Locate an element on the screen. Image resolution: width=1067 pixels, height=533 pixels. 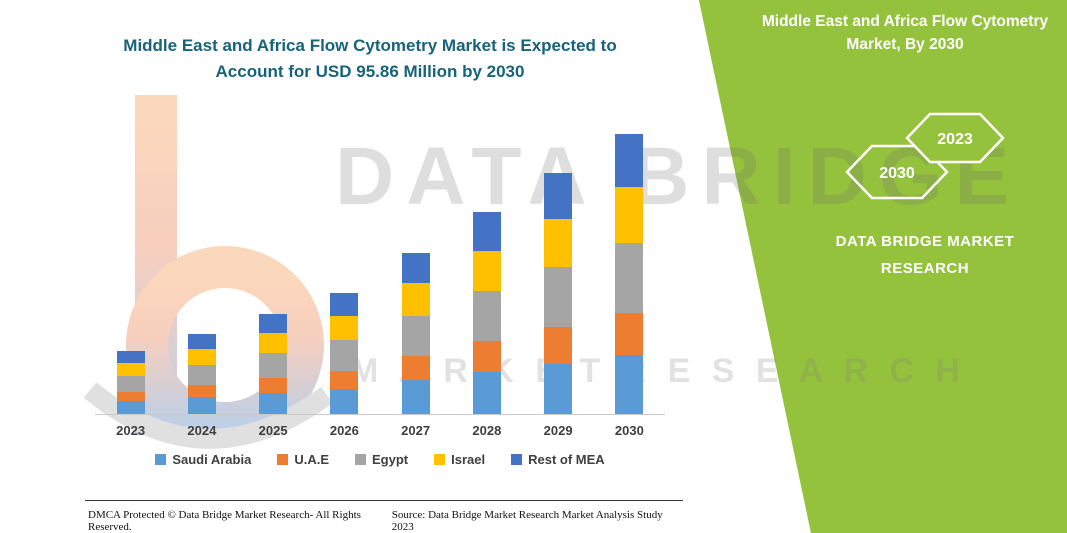
segment-israel-2029 is located at coordinates (558, 243).